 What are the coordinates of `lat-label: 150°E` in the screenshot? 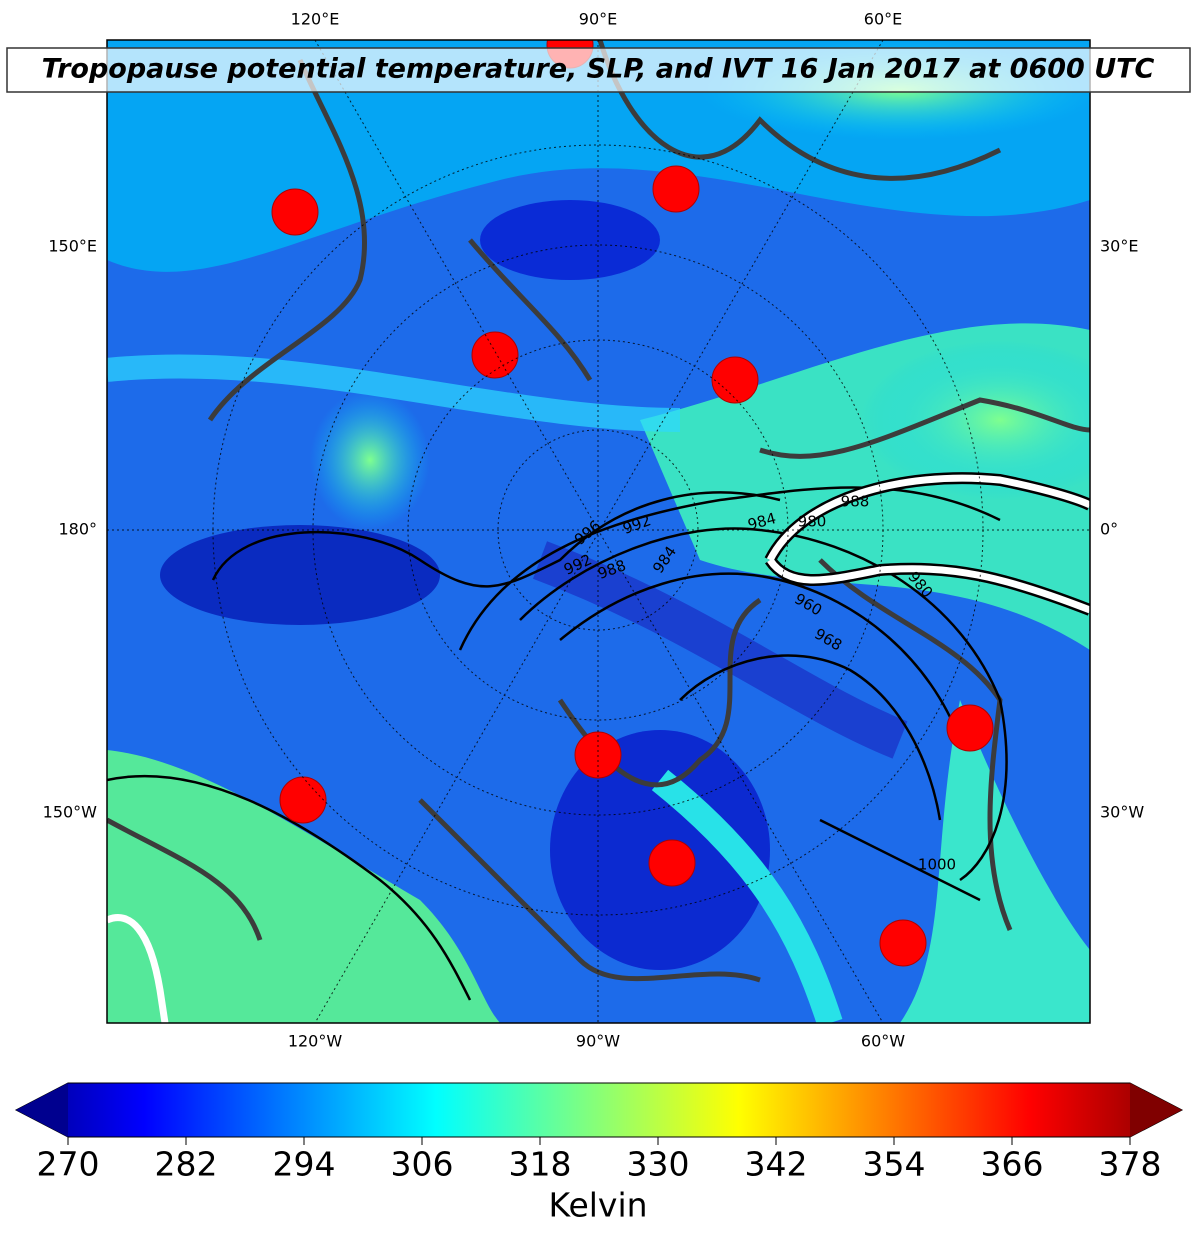 It's located at (72, 246).